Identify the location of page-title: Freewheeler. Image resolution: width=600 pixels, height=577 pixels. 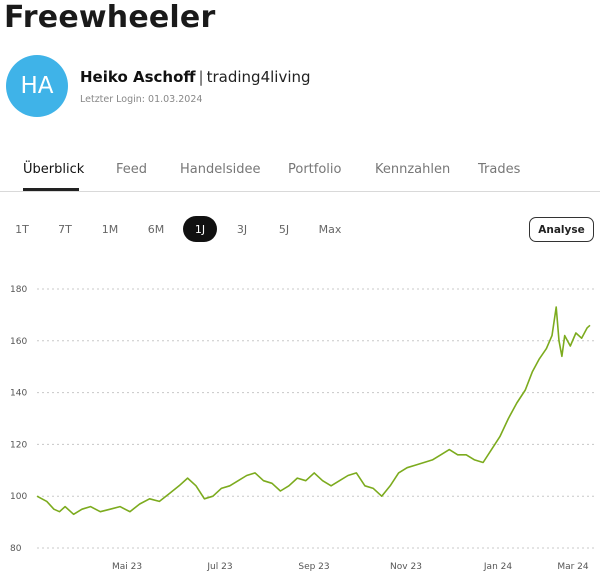
(110, 17).